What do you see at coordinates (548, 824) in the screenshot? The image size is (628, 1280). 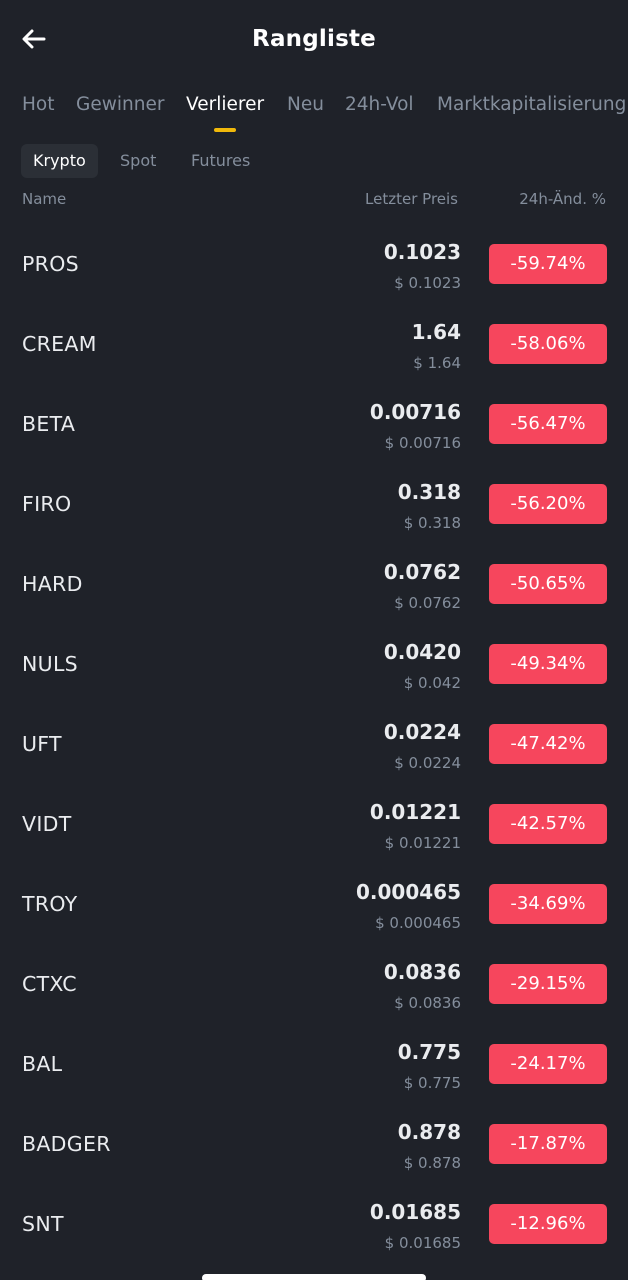 I see `change-badge: -42.57%` at bounding box center [548, 824].